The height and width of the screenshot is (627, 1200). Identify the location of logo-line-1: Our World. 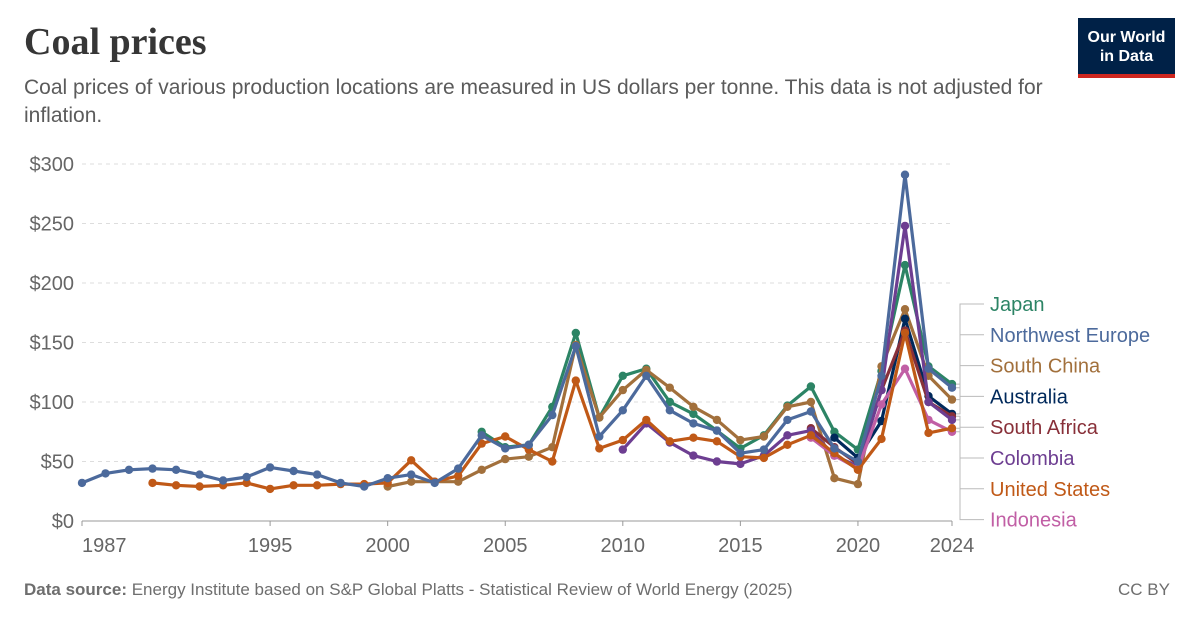
(1126, 37).